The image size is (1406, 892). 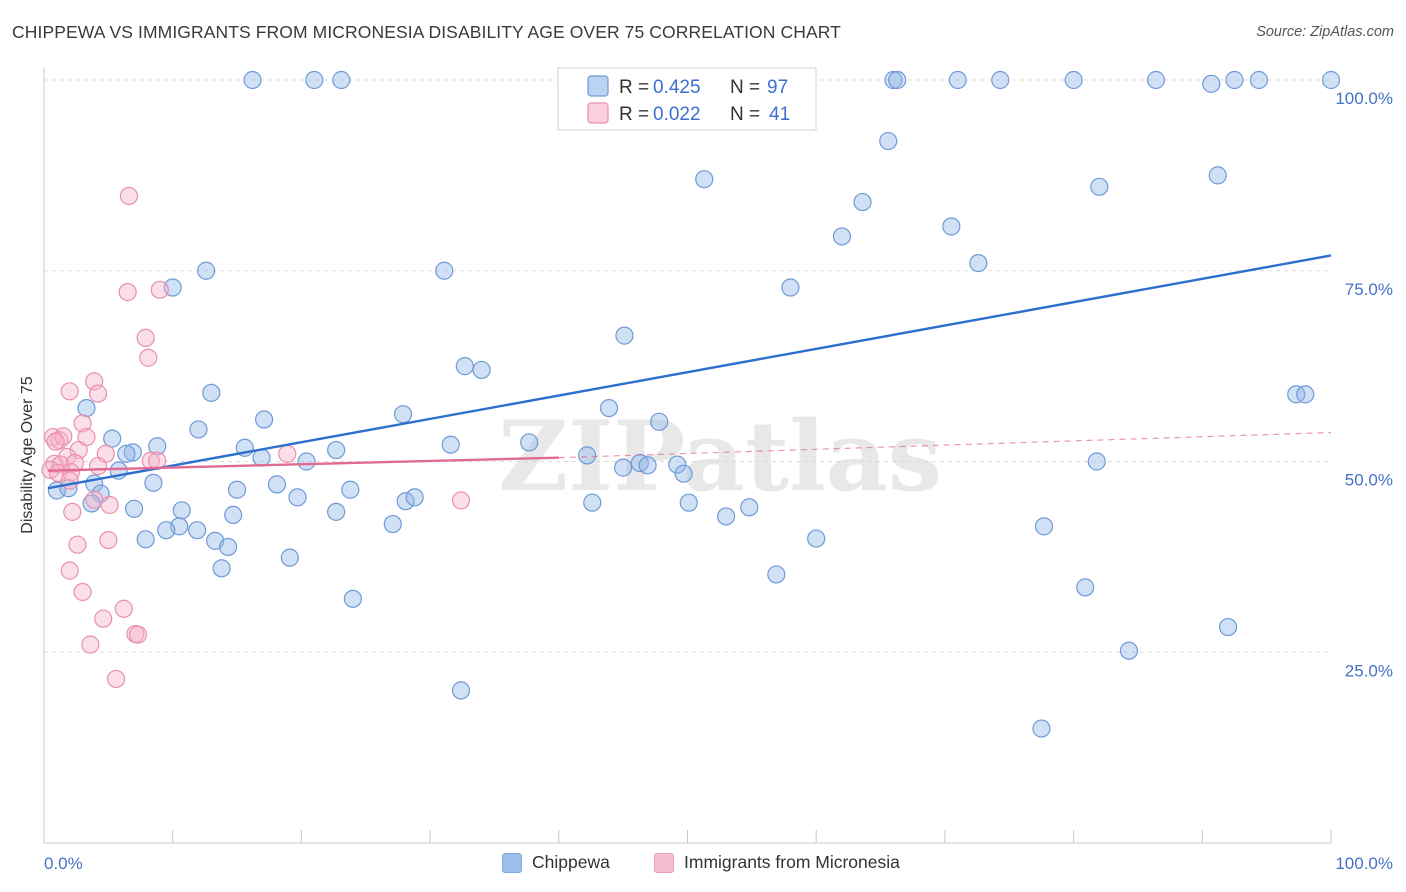 What do you see at coordinates (777, 87) in the screenshot?
I see `legend-n-value-chippewa: 97` at bounding box center [777, 87].